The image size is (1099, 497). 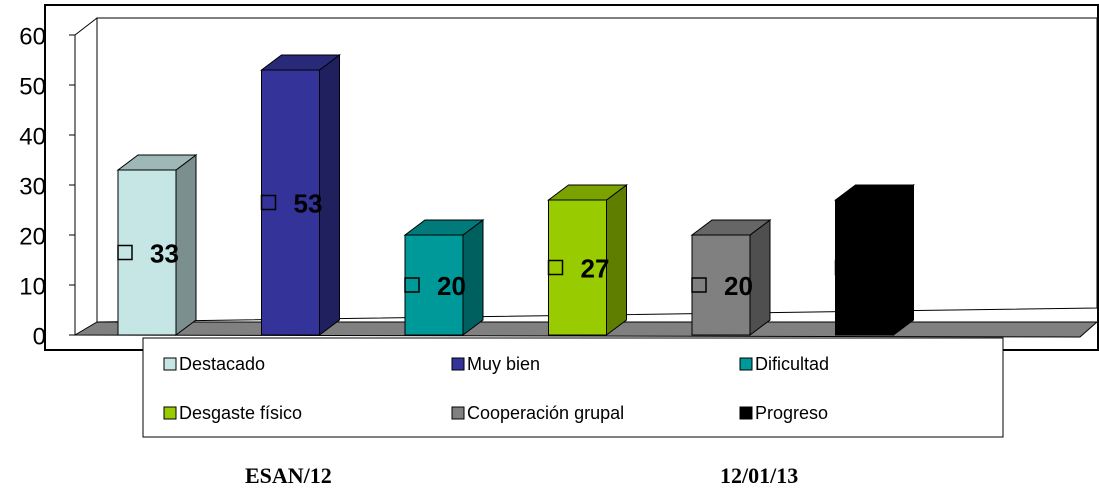 I want to click on footer-left: ESAN/12, so click(x=288, y=475).